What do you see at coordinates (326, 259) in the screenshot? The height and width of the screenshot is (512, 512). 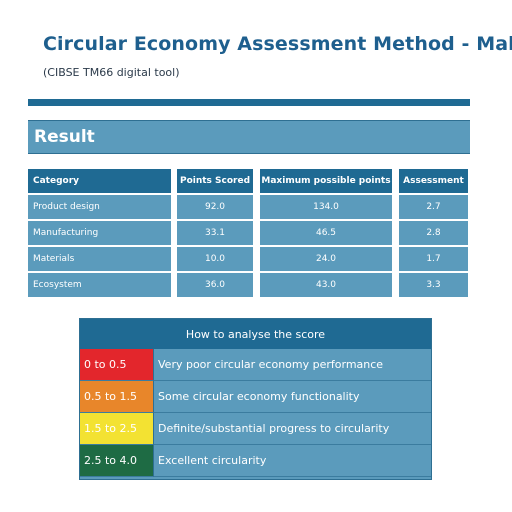 I see `table-cell-max: 24.0` at bounding box center [326, 259].